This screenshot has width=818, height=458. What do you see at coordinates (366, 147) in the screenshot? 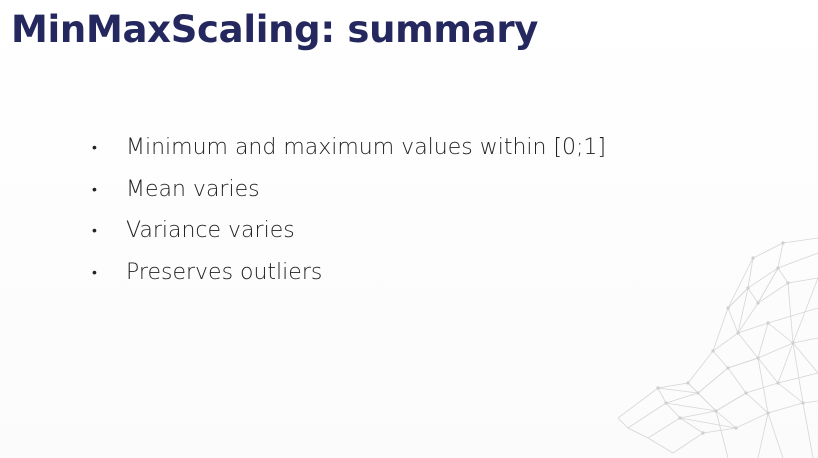
I see `bullet-text: Minimum and maximum values within [0;1]` at bounding box center [366, 147].